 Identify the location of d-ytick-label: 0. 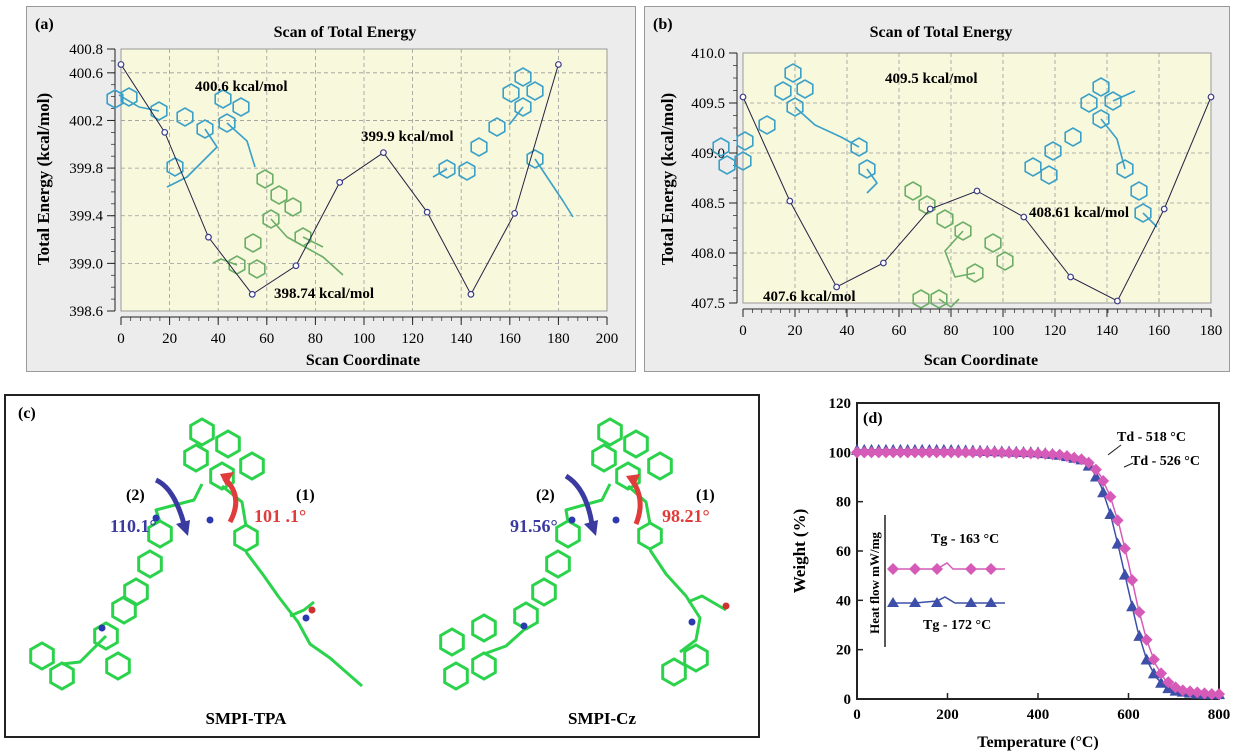
(848, 700).